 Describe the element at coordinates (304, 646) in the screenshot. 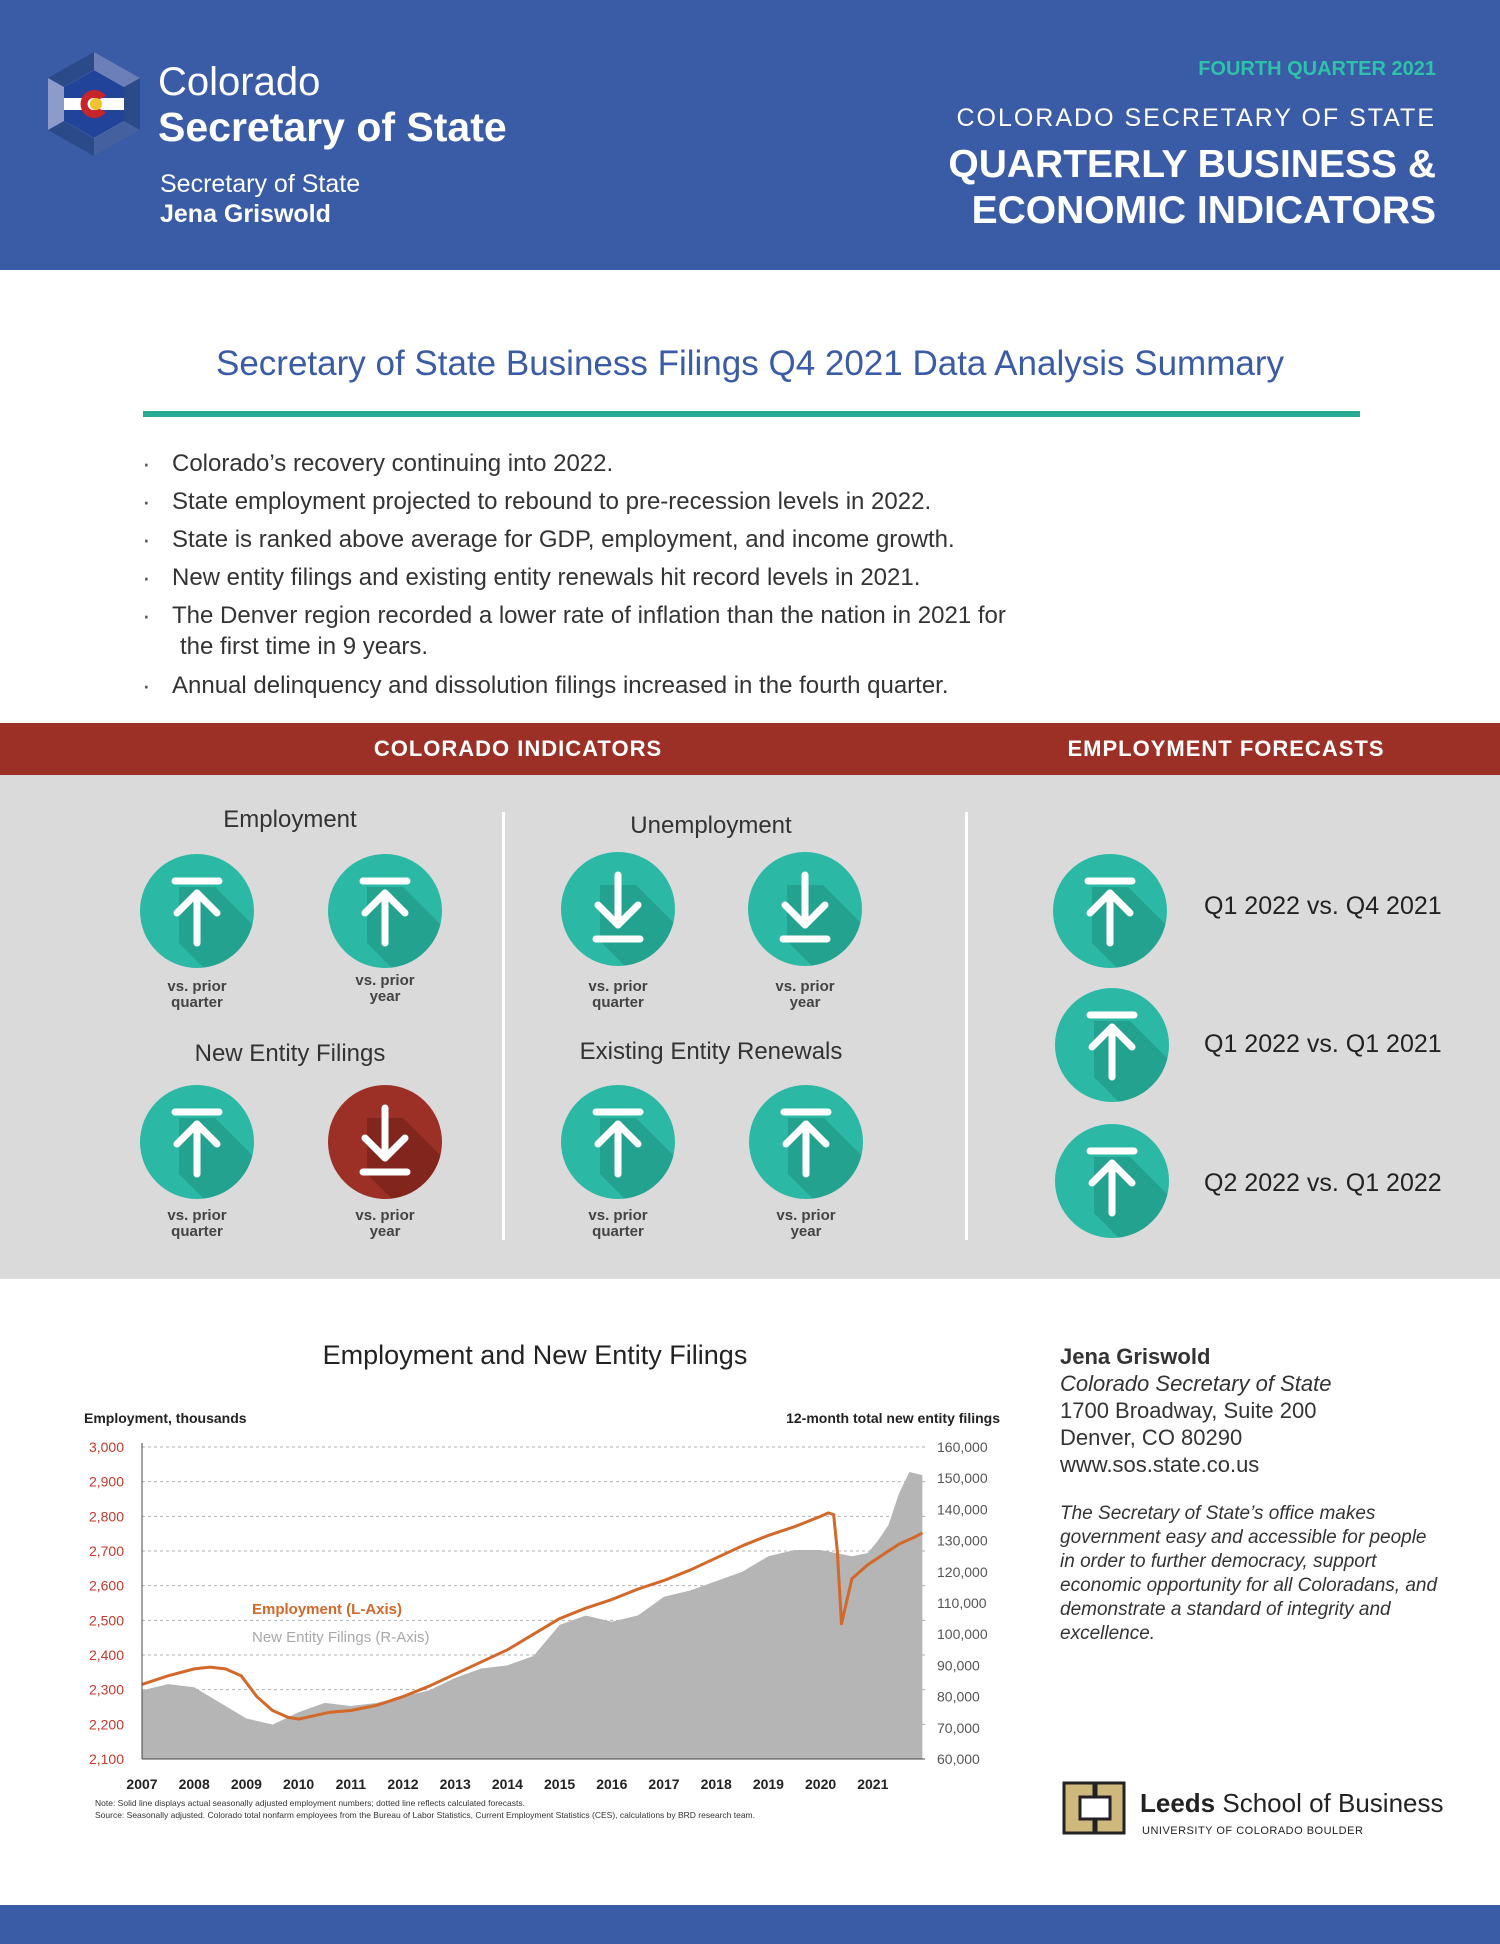

I see `bullet-continuation: the first time in 9 years.` at that location.